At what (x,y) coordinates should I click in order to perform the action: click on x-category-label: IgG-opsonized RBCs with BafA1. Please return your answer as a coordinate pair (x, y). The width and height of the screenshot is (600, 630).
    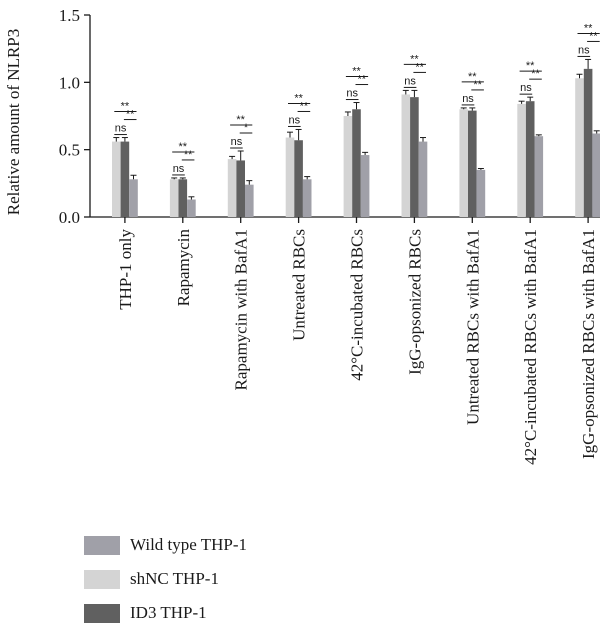
    Looking at the image, I should click on (588, 344).